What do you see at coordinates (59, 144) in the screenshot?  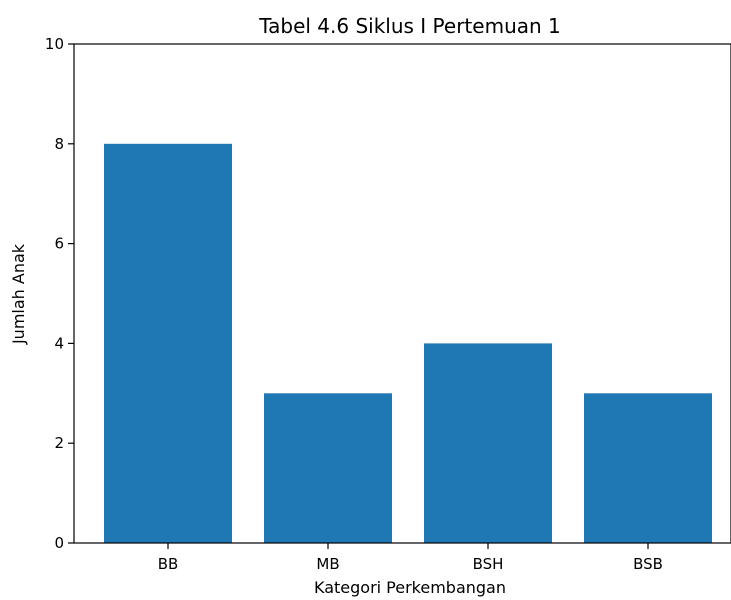 I see `y-tick-label: 8` at bounding box center [59, 144].